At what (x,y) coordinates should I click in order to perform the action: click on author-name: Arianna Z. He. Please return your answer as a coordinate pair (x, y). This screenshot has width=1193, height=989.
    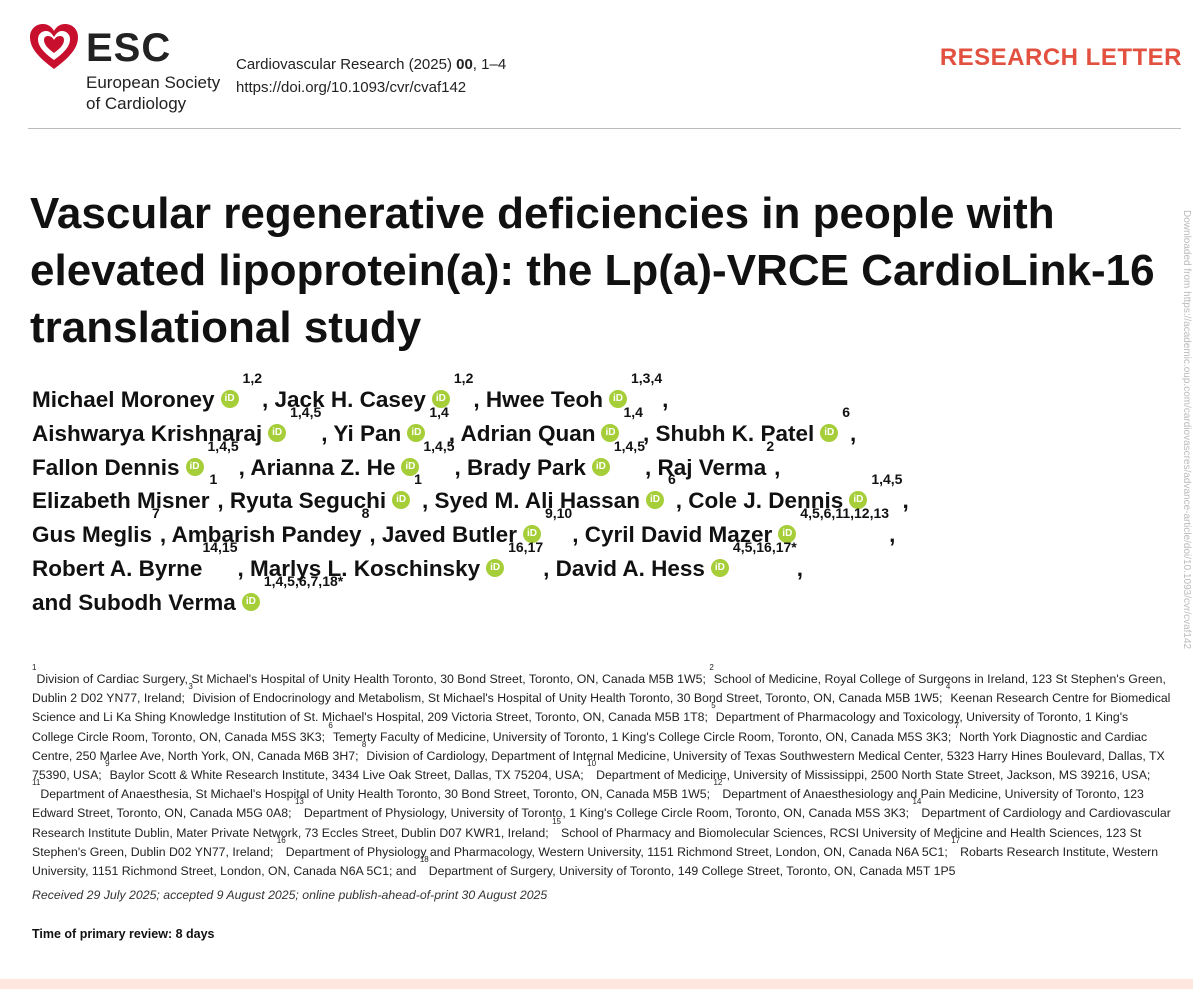
    Looking at the image, I should click on (323, 467).